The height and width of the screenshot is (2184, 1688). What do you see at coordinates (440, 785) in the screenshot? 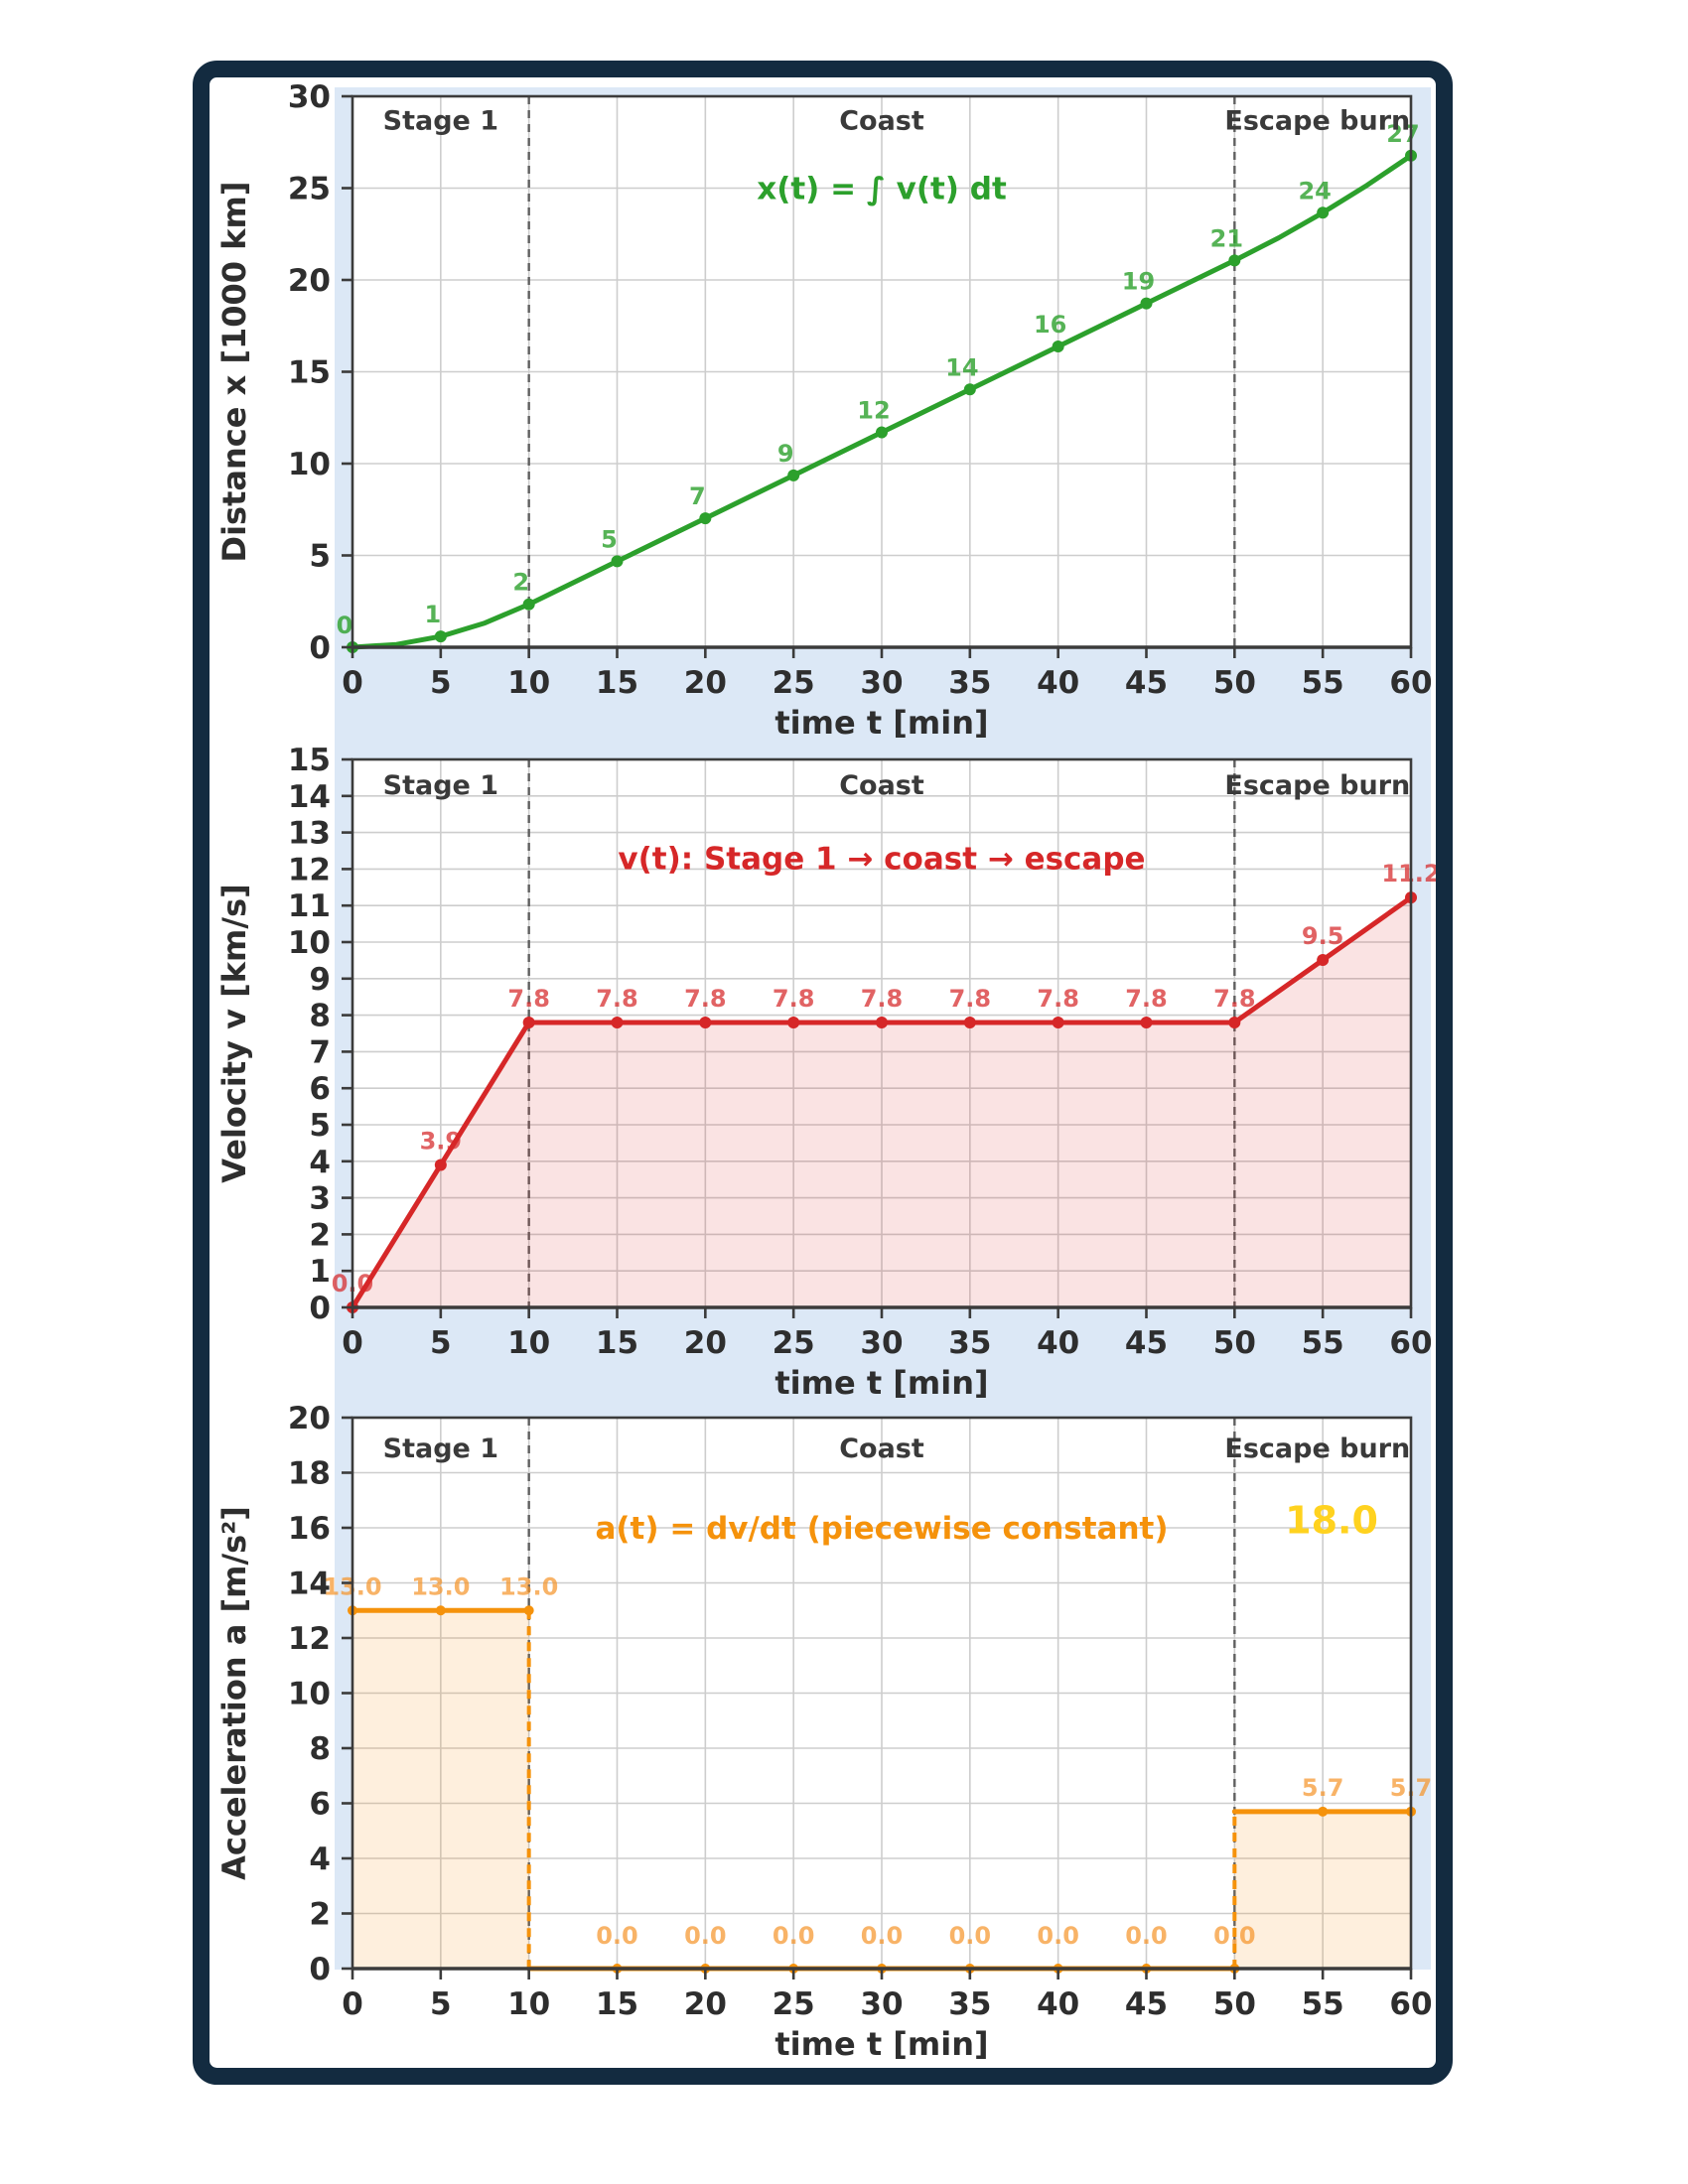
I see `region-label: Stage 1` at bounding box center [440, 785].